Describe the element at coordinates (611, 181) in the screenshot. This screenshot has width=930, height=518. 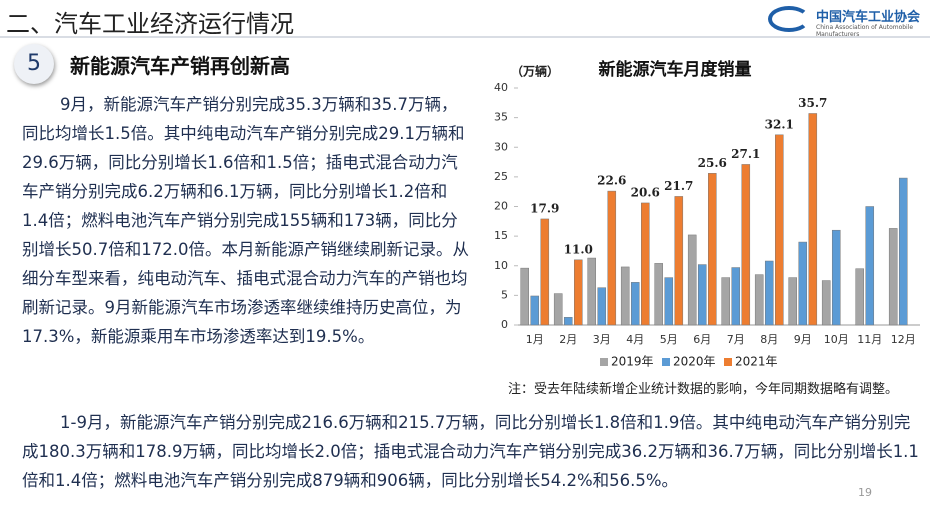
I see `value-label: 22.6` at that location.